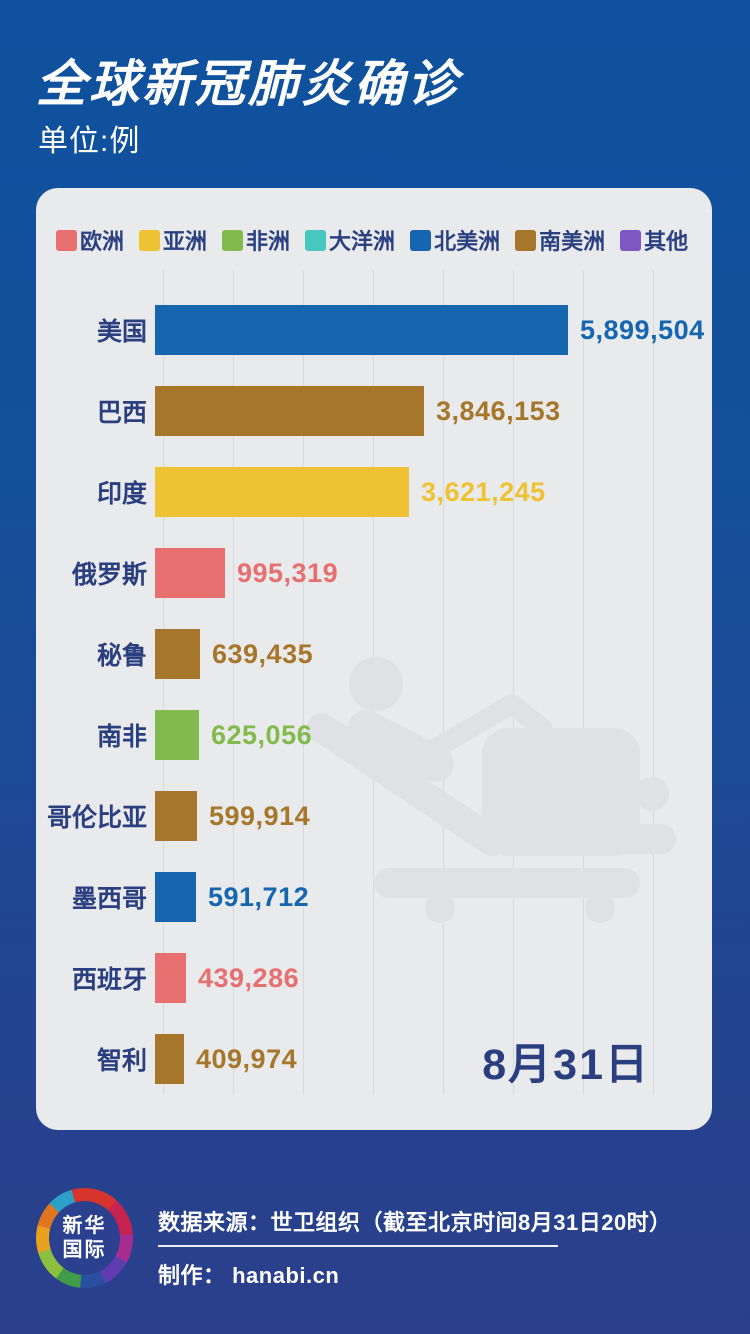 This screenshot has width=750, height=1334. What do you see at coordinates (262, 734) in the screenshot?
I see `bar-value-label: 625,056` at bounding box center [262, 734].